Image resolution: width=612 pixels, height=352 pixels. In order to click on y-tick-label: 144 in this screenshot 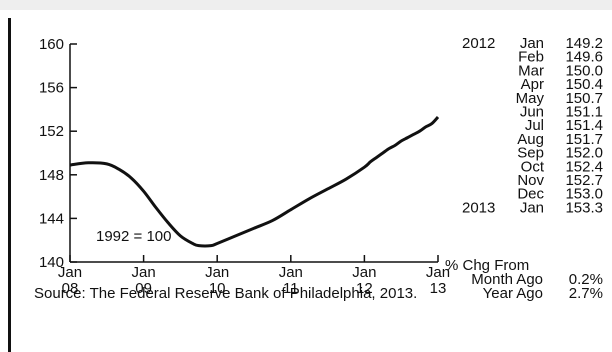, I will do `click(51, 218)`.